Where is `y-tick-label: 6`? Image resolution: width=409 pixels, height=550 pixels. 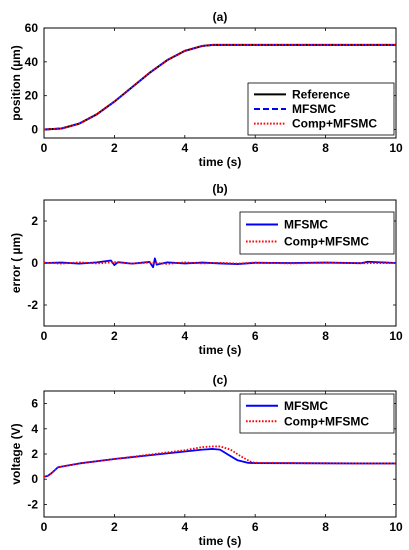 y-tick-label: 6 is located at coordinates (34, 404).